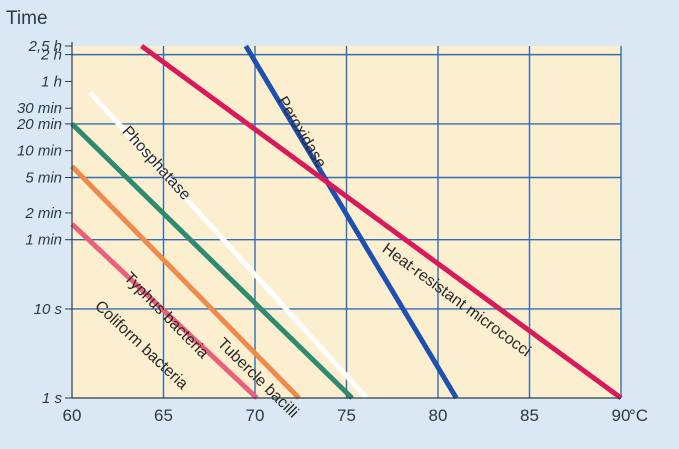 Image resolution: width=679 pixels, height=449 pixels. What do you see at coordinates (529, 415) in the screenshot?
I see `x-tick-label: 85` at bounding box center [529, 415].